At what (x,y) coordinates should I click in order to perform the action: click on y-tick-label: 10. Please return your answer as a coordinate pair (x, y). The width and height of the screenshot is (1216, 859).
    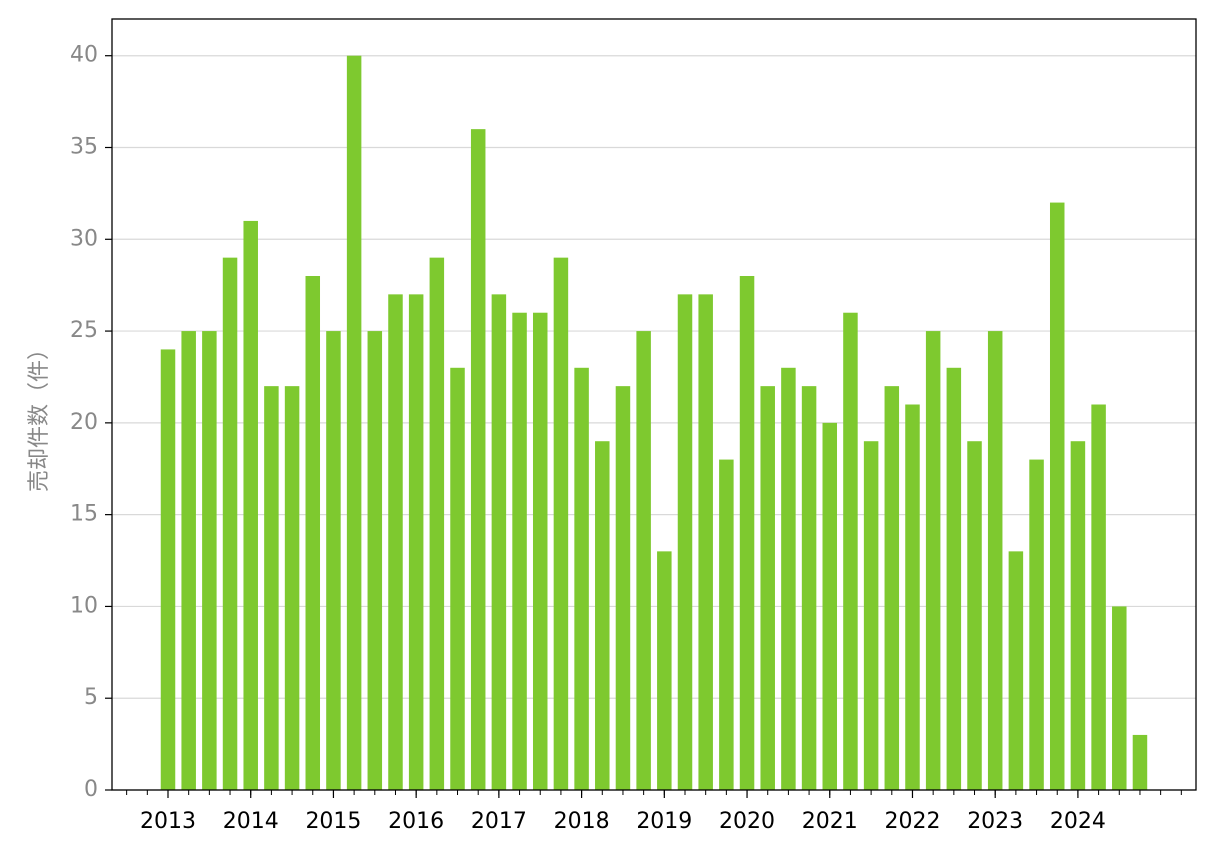
    Looking at the image, I should click on (84, 605).